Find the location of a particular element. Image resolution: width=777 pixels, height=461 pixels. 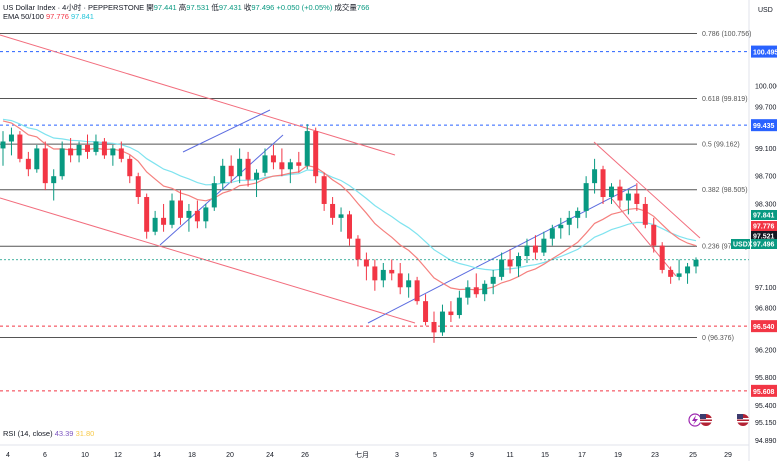

time-tick-label: 20 is located at coordinates (230, 455).